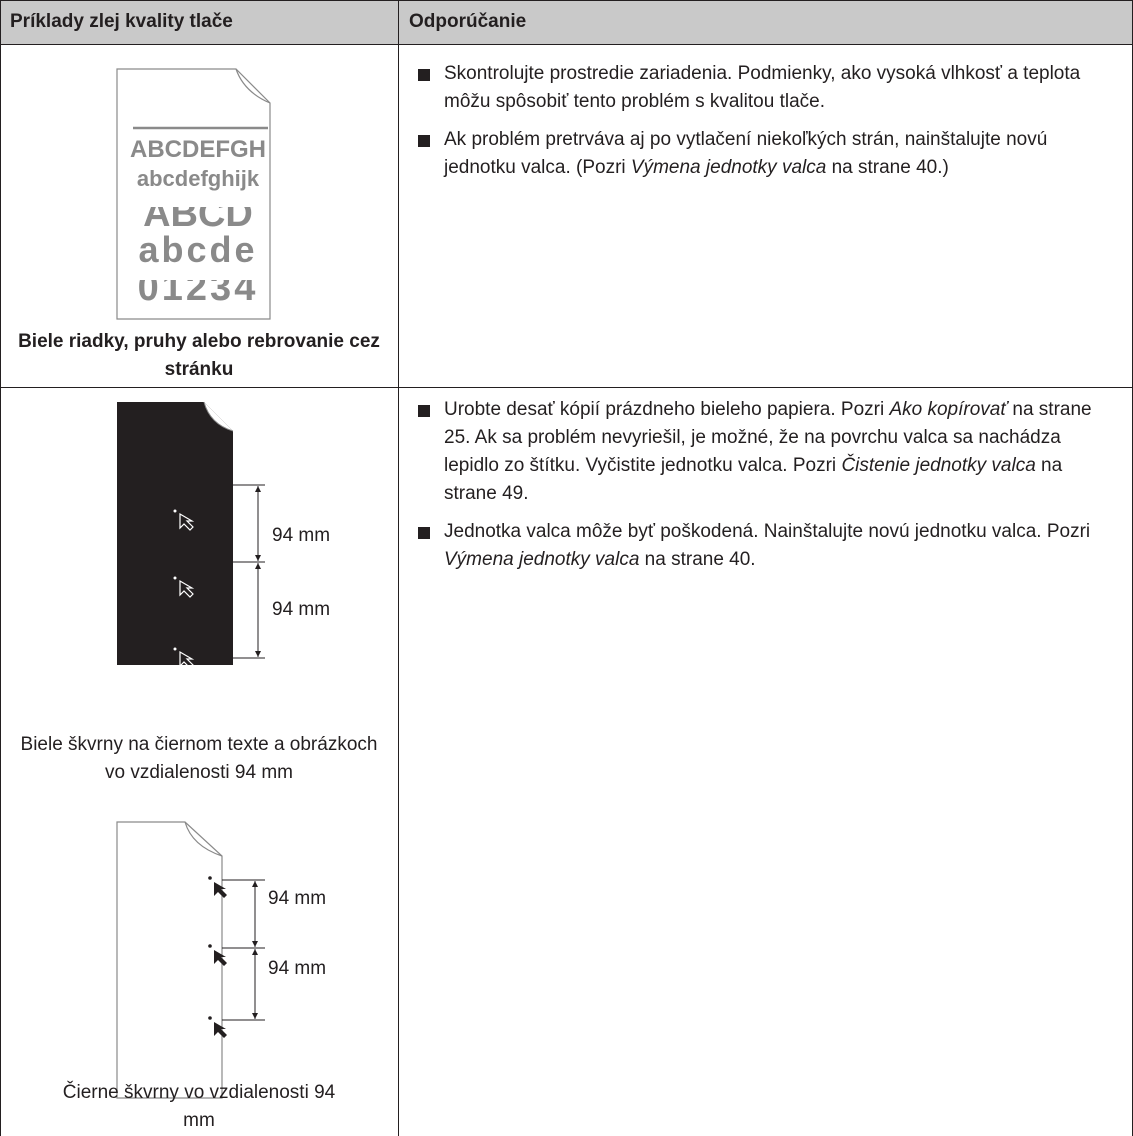 The width and height of the screenshot is (1133, 1136). I want to click on text: Čistenie jednotky valca, so click(938, 465).